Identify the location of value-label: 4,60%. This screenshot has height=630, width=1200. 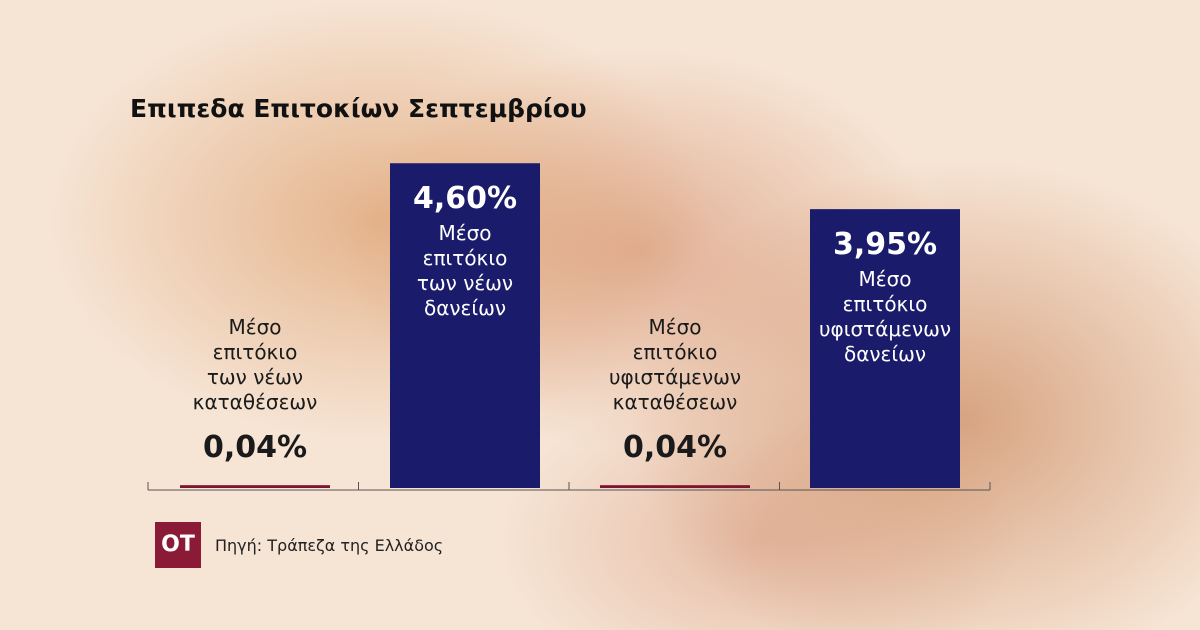
(465, 199).